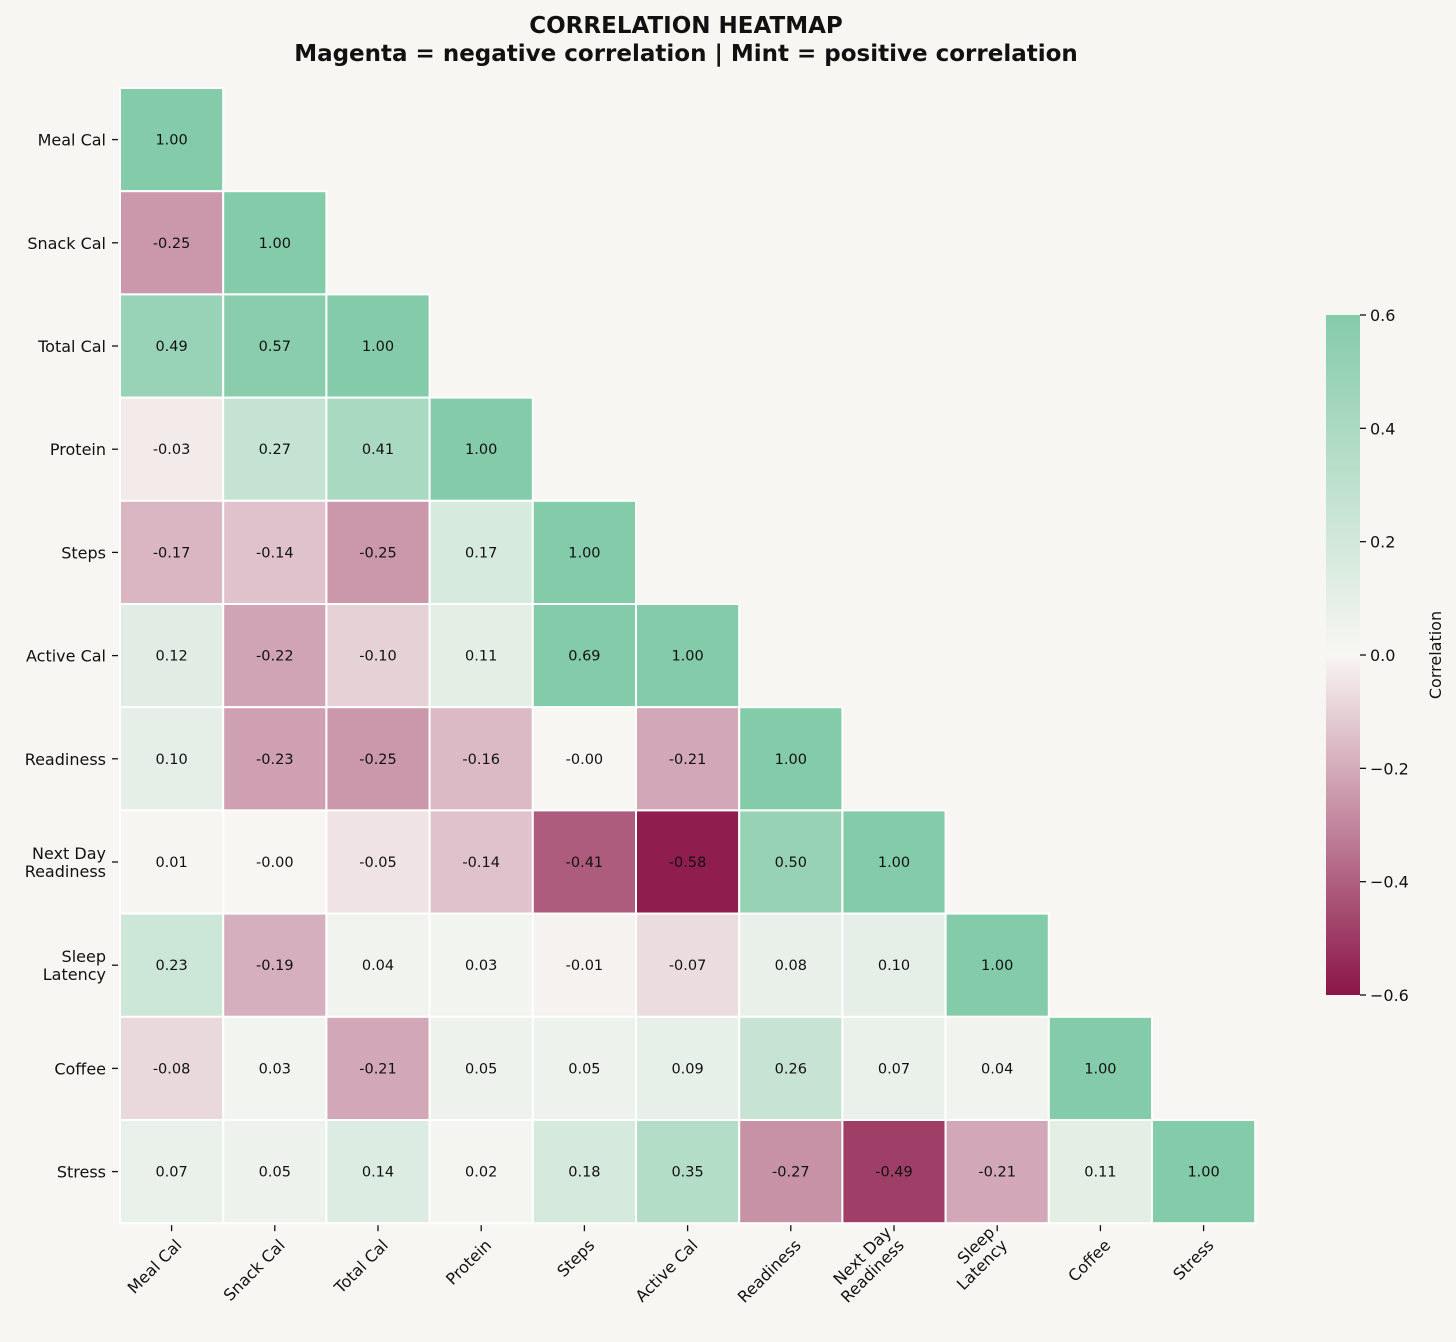 The image size is (1456, 1342). I want to click on cell-value-label-5-5: 1.00, so click(687, 657).